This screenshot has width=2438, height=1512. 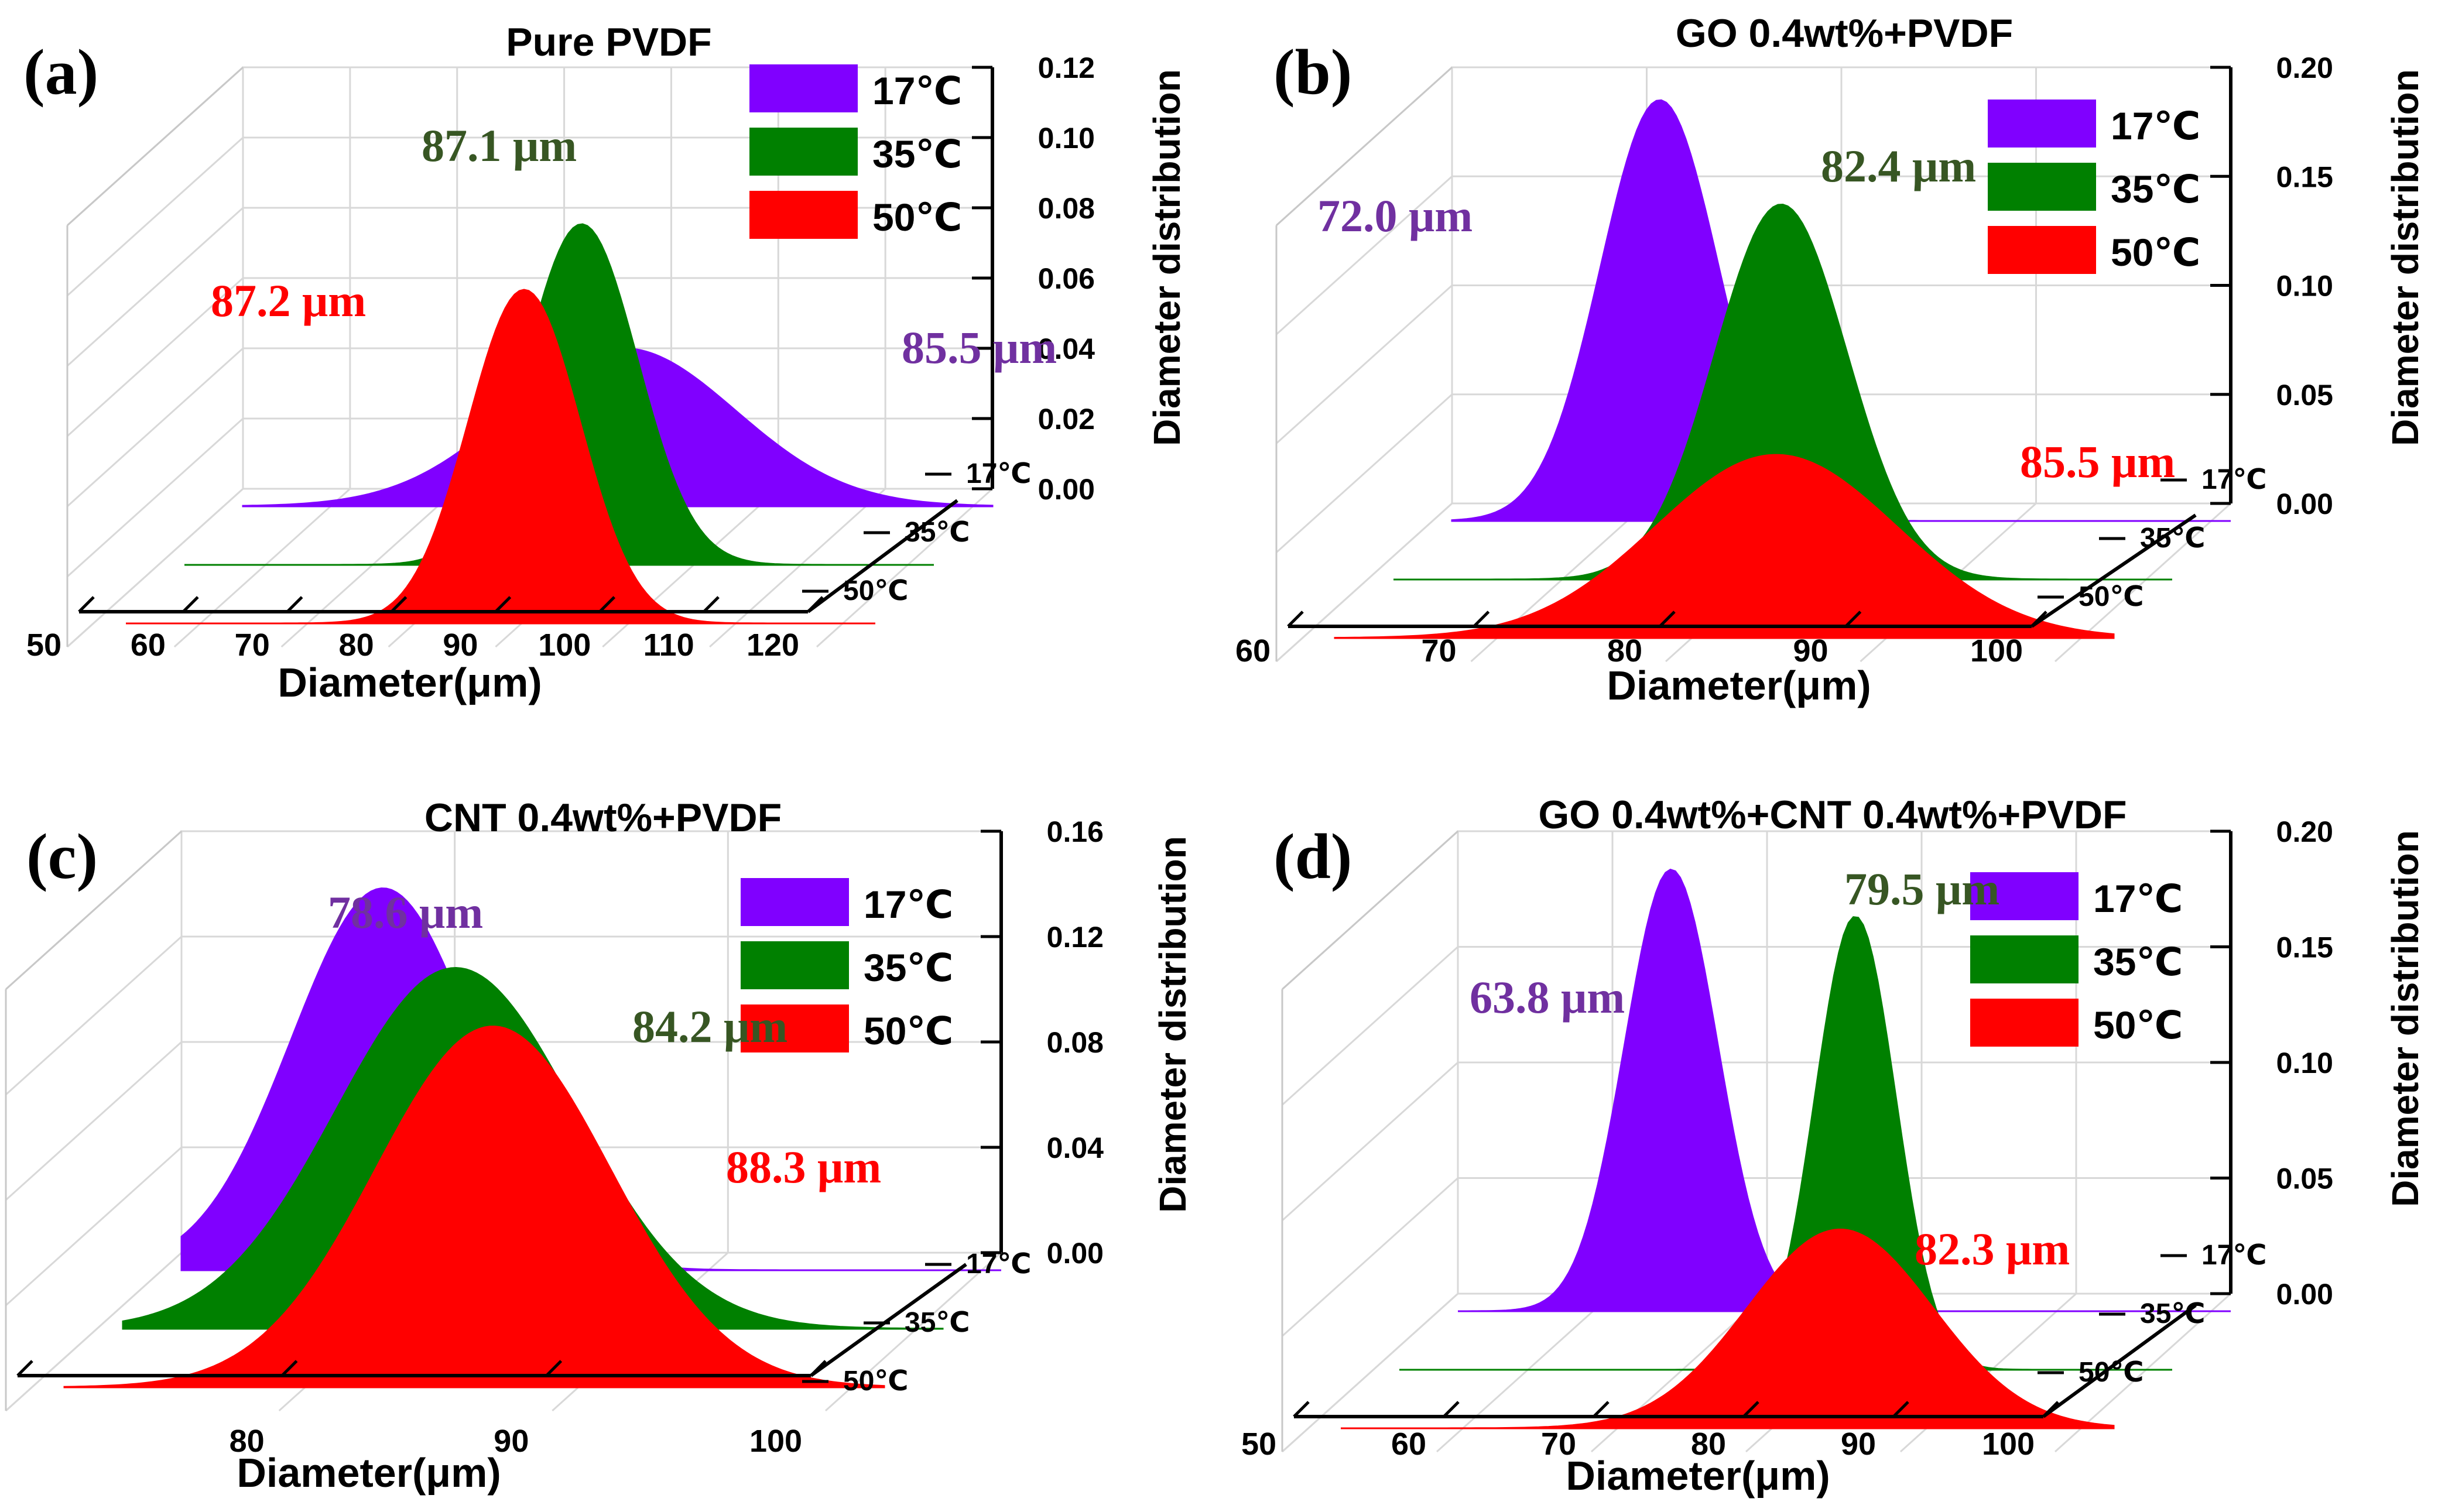 I want to click on chart-title: GO 0.4wt%+CNT 0.4wt%+PVDF, so click(x=1832, y=815).